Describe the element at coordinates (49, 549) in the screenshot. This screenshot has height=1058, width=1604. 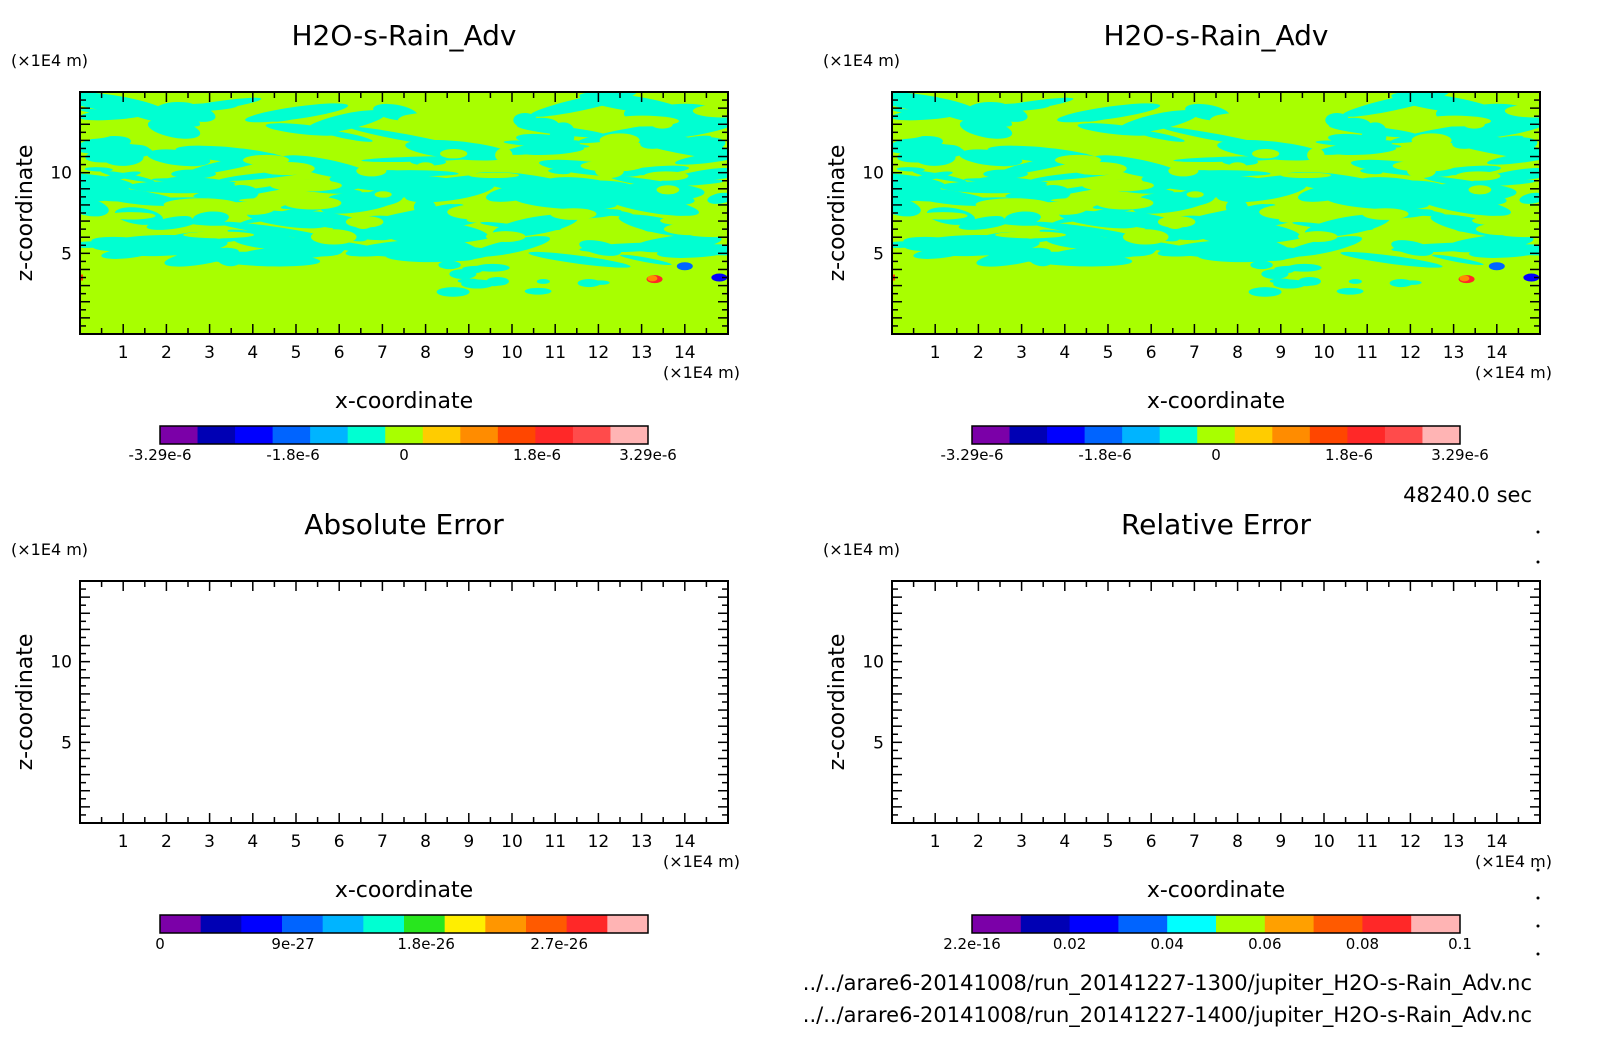
I see `y-unit-label: (×1E4 m)` at that location.